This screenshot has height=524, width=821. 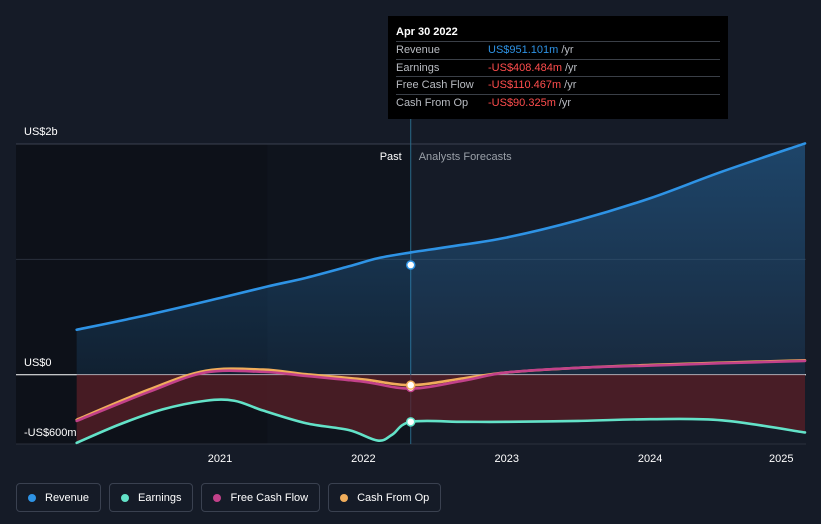 I want to click on y-axis-label: US$0, so click(x=38, y=363).